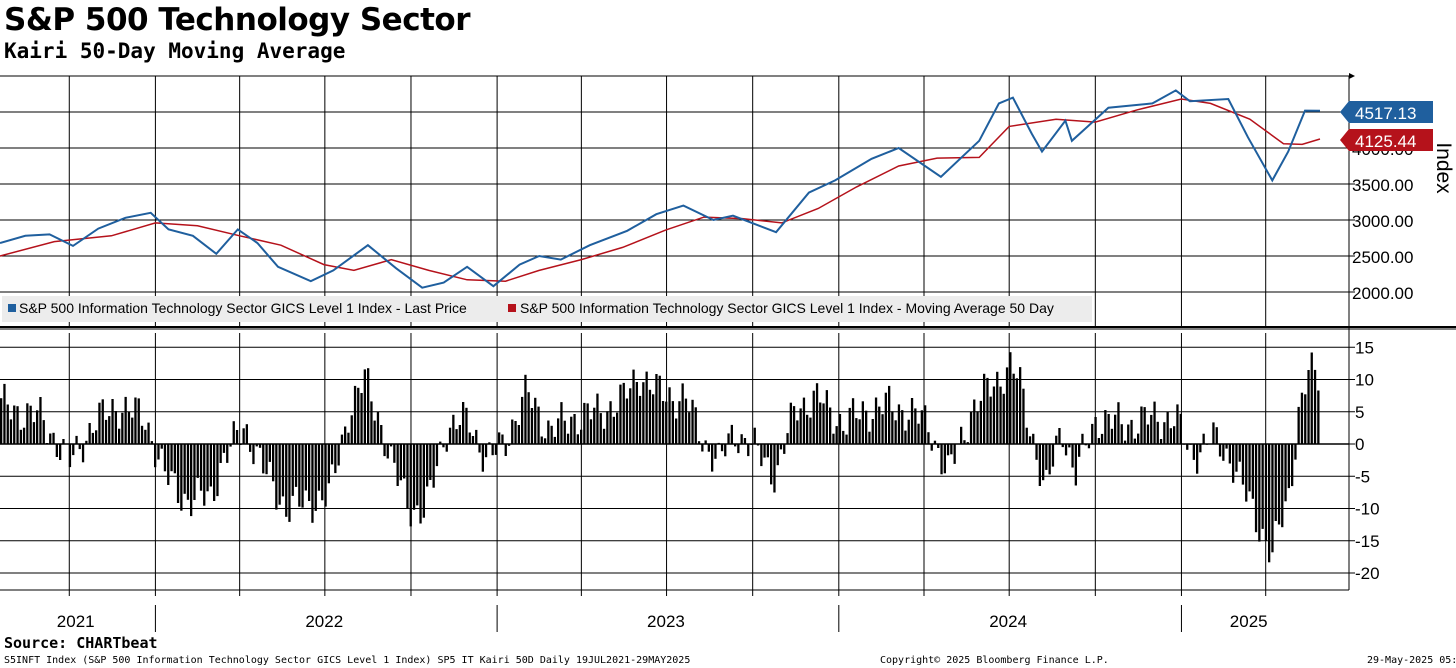  What do you see at coordinates (1382, 221) in the screenshot?
I see `y-tick-label: 3000.00` at bounding box center [1382, 221].